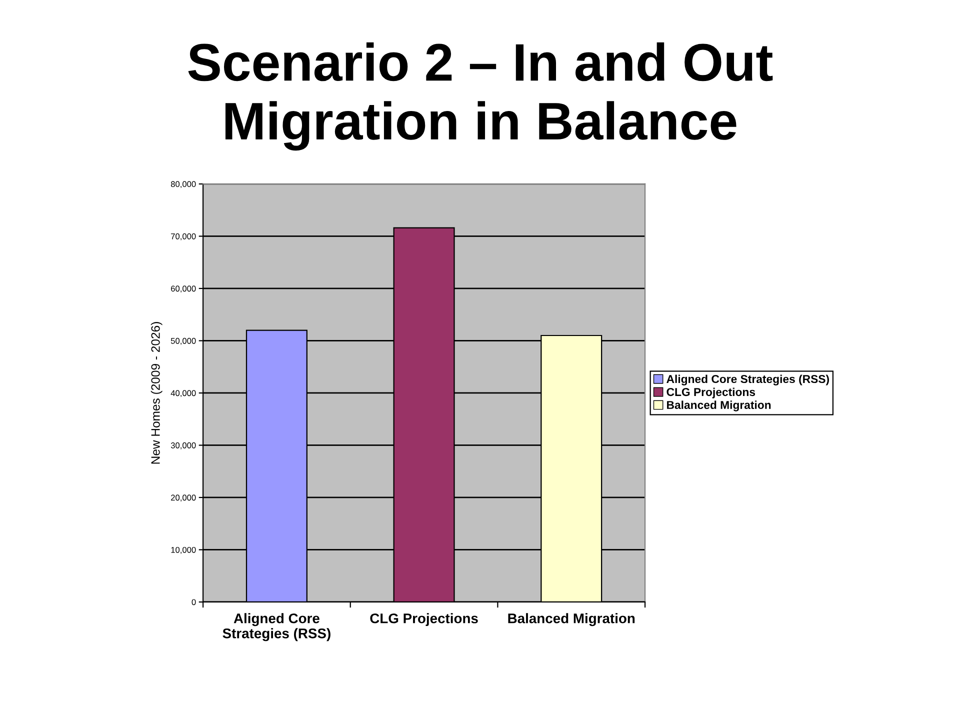 The width and height of the screenshot is (960, 720). Describe the element at coordinates (719, 406) in the screenshot. I see `legend-label: Balanced Migration` at that location.